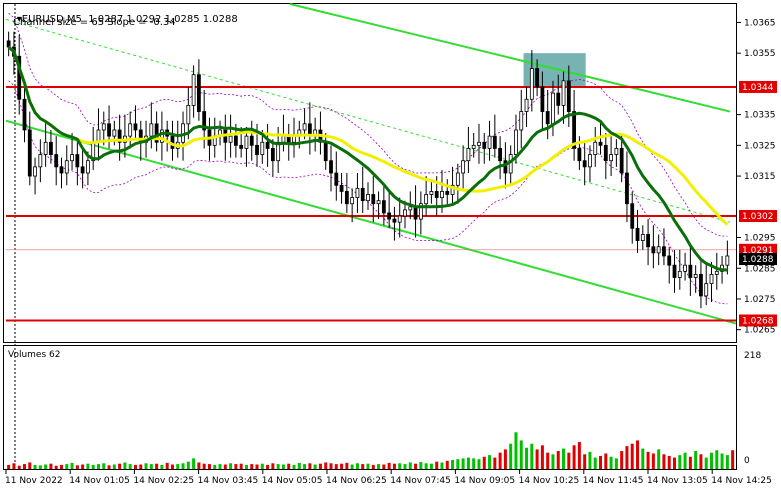 This screenshot has height=493, width=781. Describe the element at coordinates (484, 481) in the screenshot. I see `time-tick-label: 14 Nov 09:05` at that location.